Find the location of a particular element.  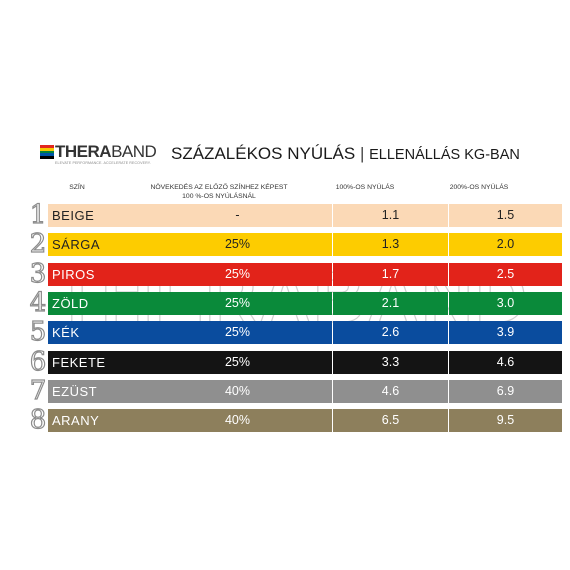

resistance-200: 4.6 is located at coordinates (505, 362).